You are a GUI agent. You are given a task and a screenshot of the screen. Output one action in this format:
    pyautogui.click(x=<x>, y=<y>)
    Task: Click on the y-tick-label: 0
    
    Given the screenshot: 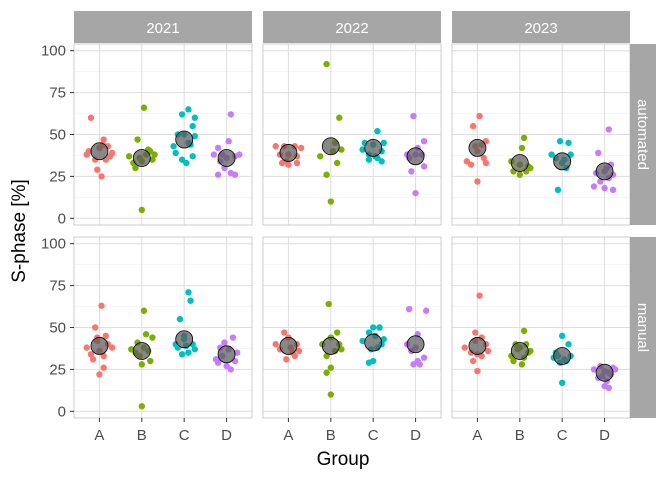 What is the action you would take?
    pyautogui.click(x=62, y=411)
    